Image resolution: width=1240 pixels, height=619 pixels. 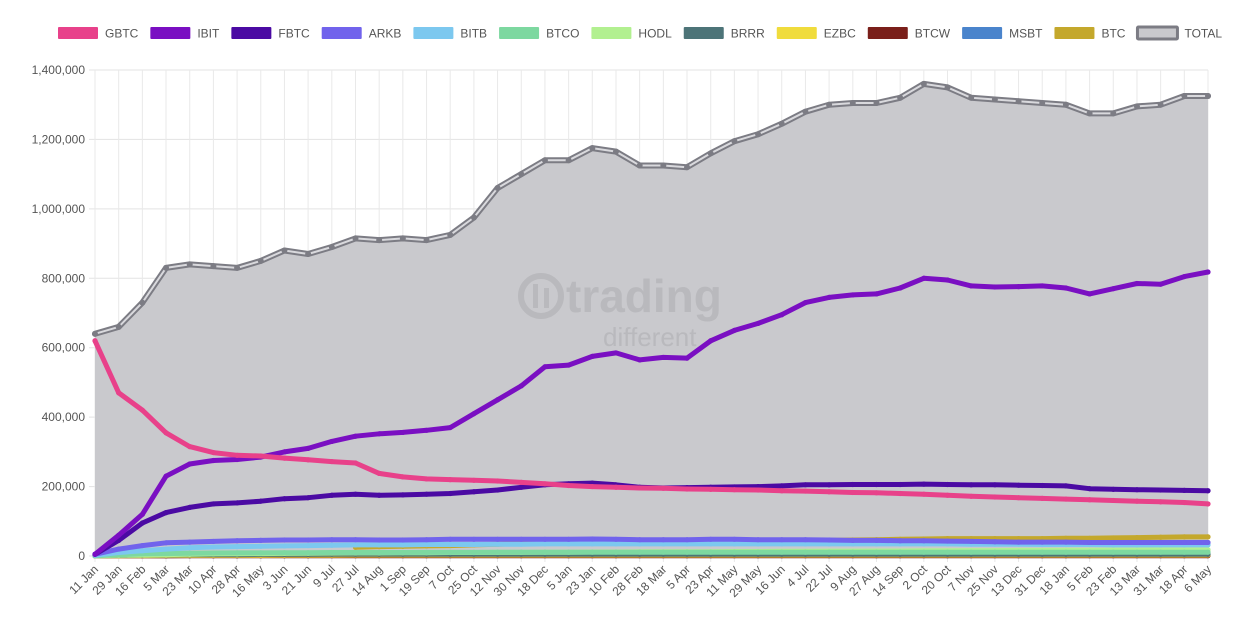 I want to click on legend-item-ezbc: EZBC, so click(x=816, y=34).